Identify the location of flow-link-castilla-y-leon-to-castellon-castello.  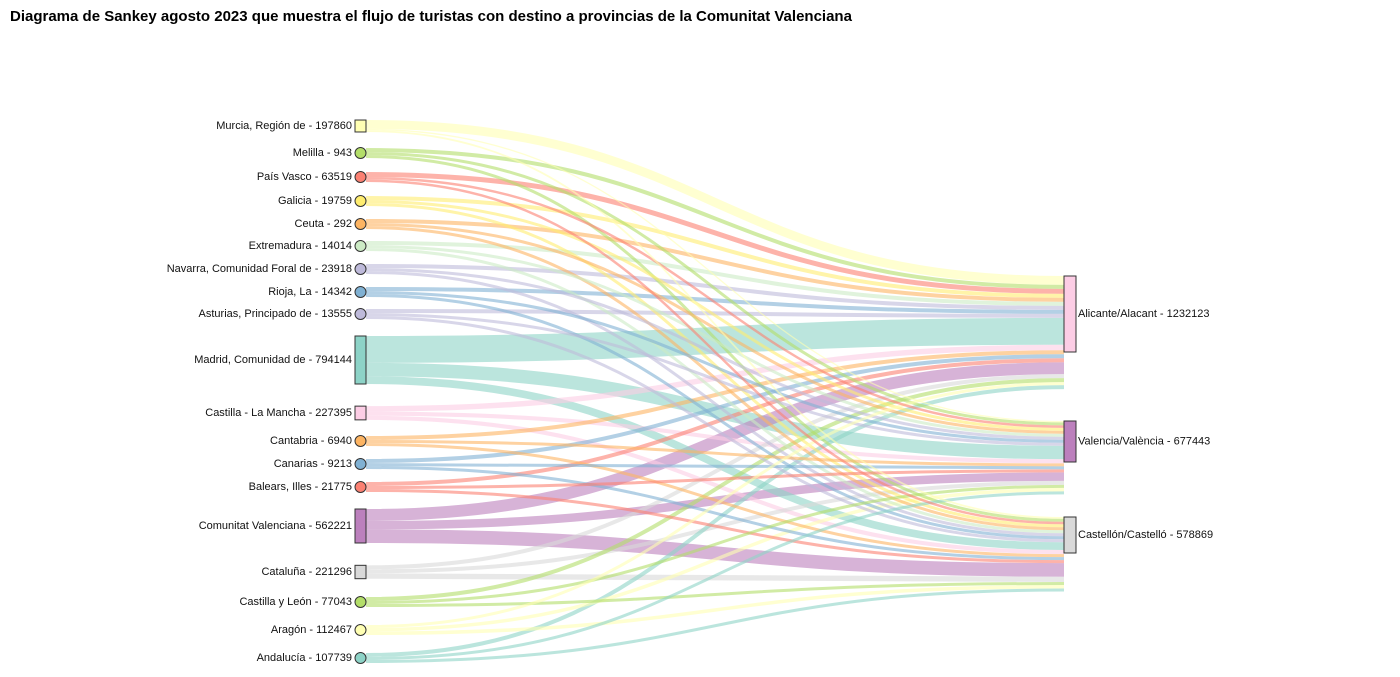
(715, 594).